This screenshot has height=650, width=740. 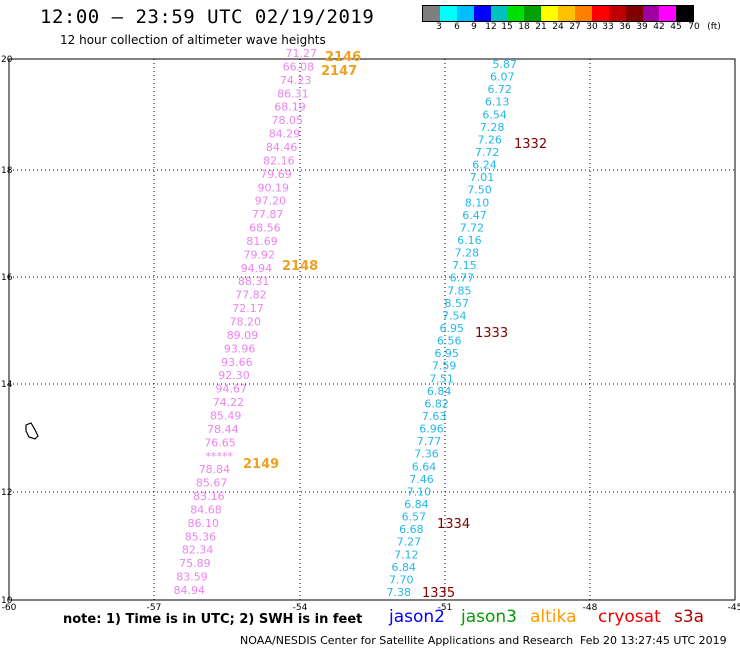 I want to click on color-scale-label: 12, so click(x=491, y=27).